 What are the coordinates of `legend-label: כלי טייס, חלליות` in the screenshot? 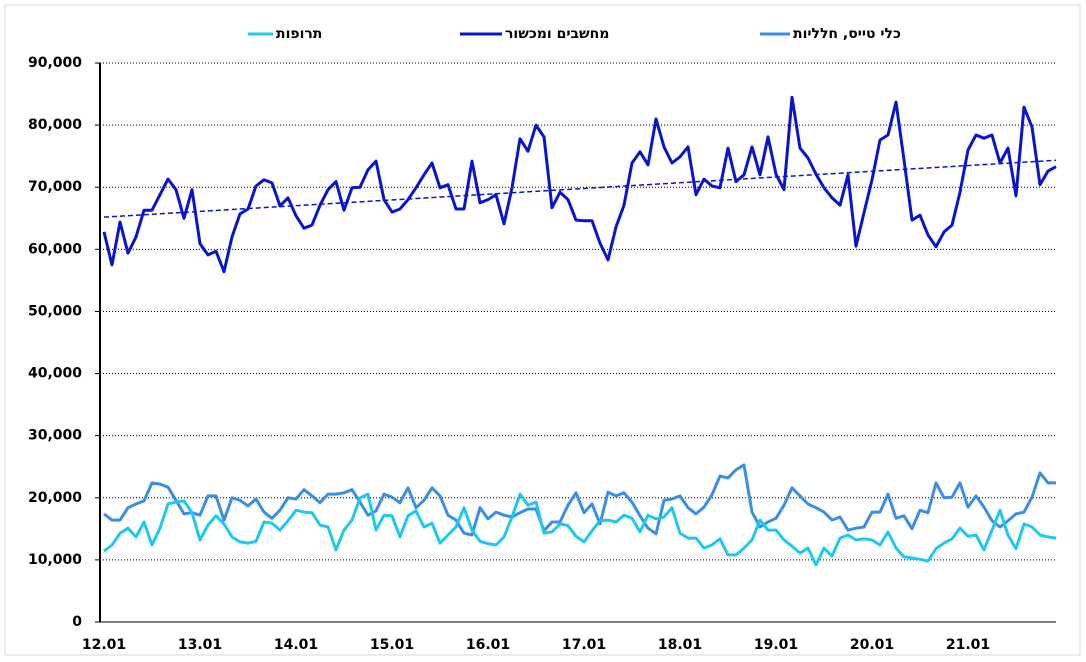 It's located at (847, 34).